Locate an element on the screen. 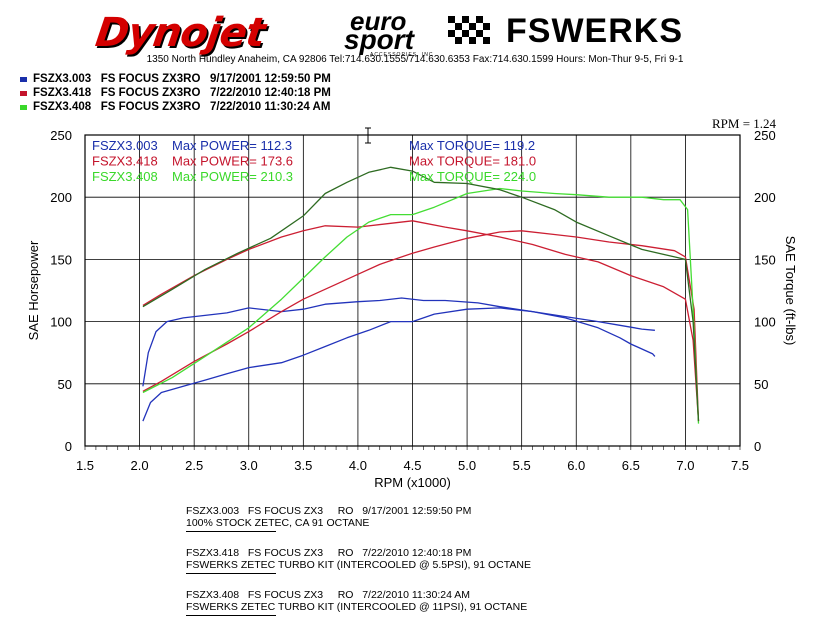 The width and height of the screenshot is (830, 641). eurosport-logo-small: ACCESSORIES, INC is located at coordinates (402, 55).